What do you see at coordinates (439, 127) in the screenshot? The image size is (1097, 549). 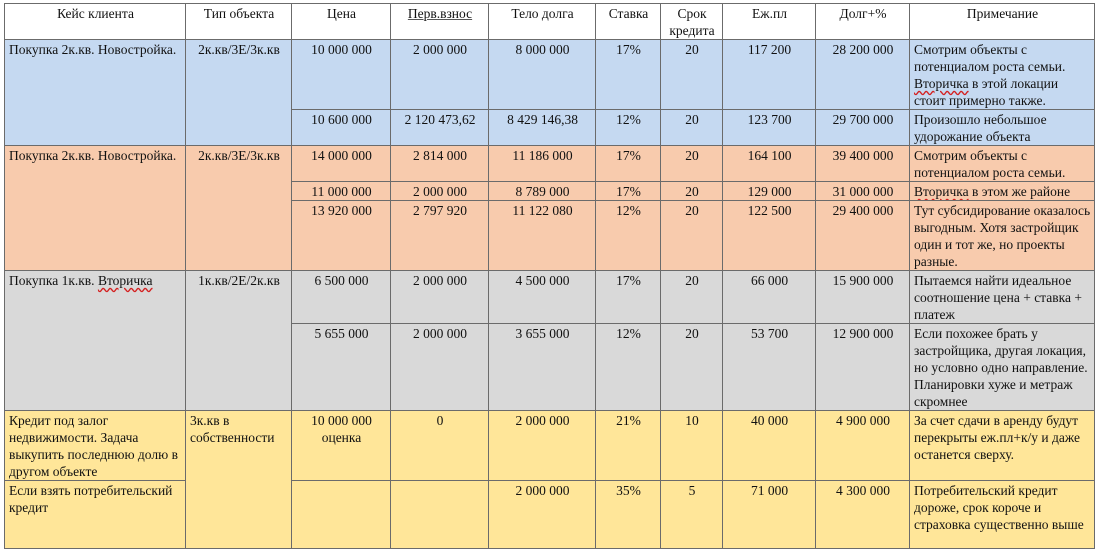 I see `down-payment-cell: 2 120 473,62` at bounding box center [439, 127].